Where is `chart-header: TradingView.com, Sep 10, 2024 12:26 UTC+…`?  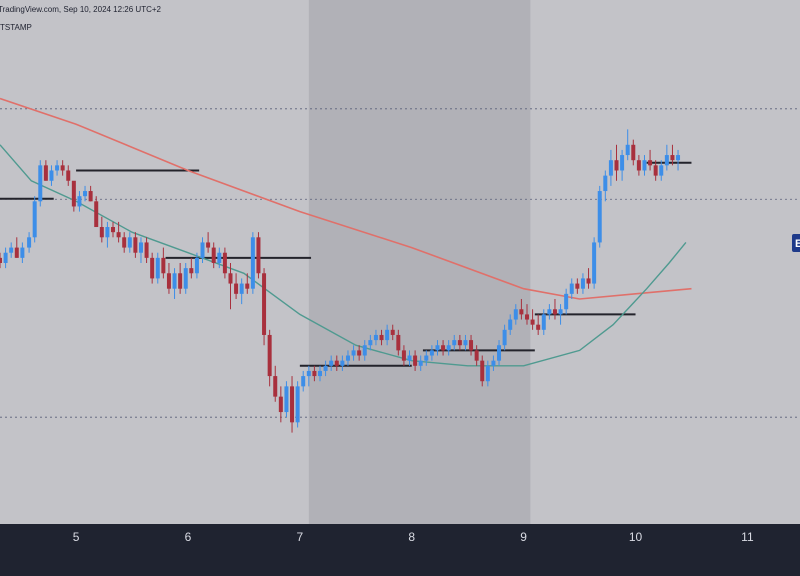
chart-header: TradingView.com, Sep 10, 2024 12:26 UTC+… is located at coordinates (81, 18).